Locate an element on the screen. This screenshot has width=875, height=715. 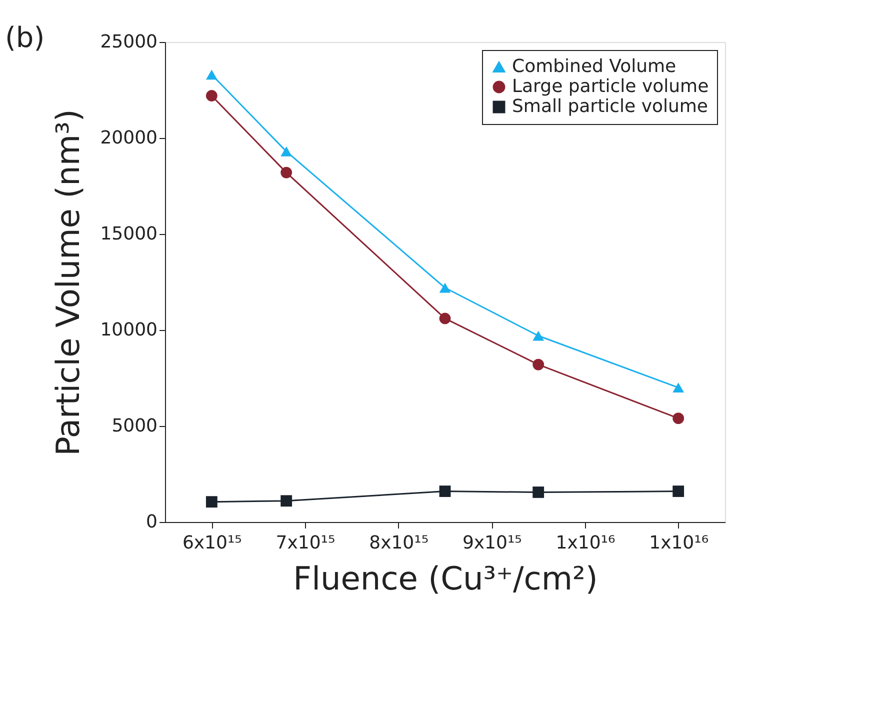
y-tick-label: 25000 is located at coordinates (129, 42).